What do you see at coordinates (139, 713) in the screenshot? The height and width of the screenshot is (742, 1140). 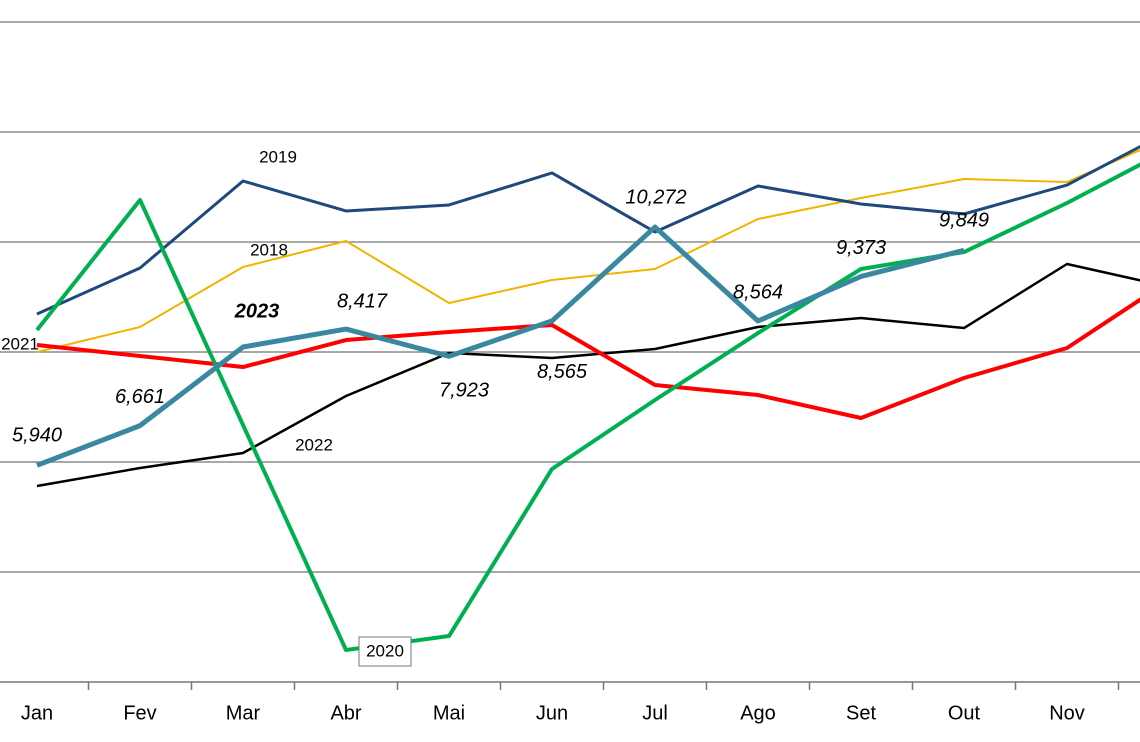 I see `x-tick-label: Fev` at bounding box center [139, 713].